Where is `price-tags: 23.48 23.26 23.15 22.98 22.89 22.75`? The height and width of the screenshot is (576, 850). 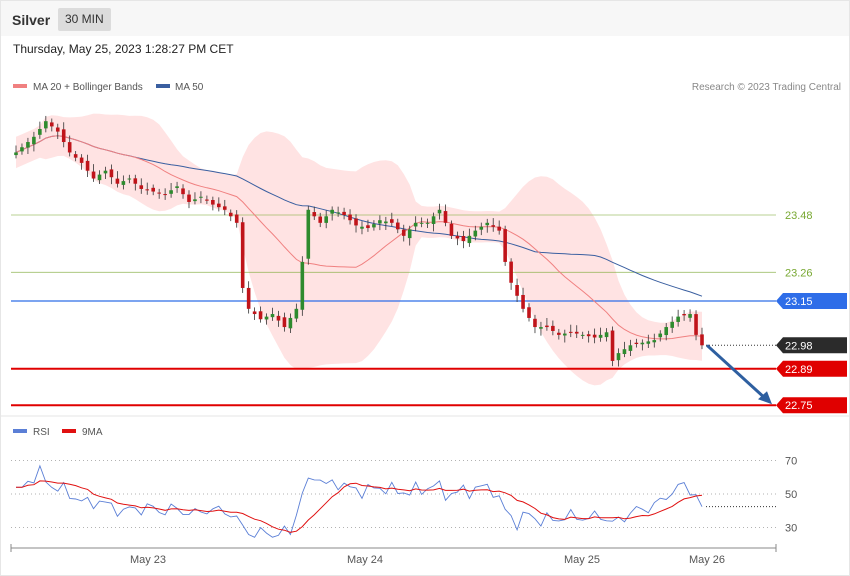
price-tags: 23.48 23.26 23.15 22.98 22.89 22.75 is located at coordinates (811, 312).